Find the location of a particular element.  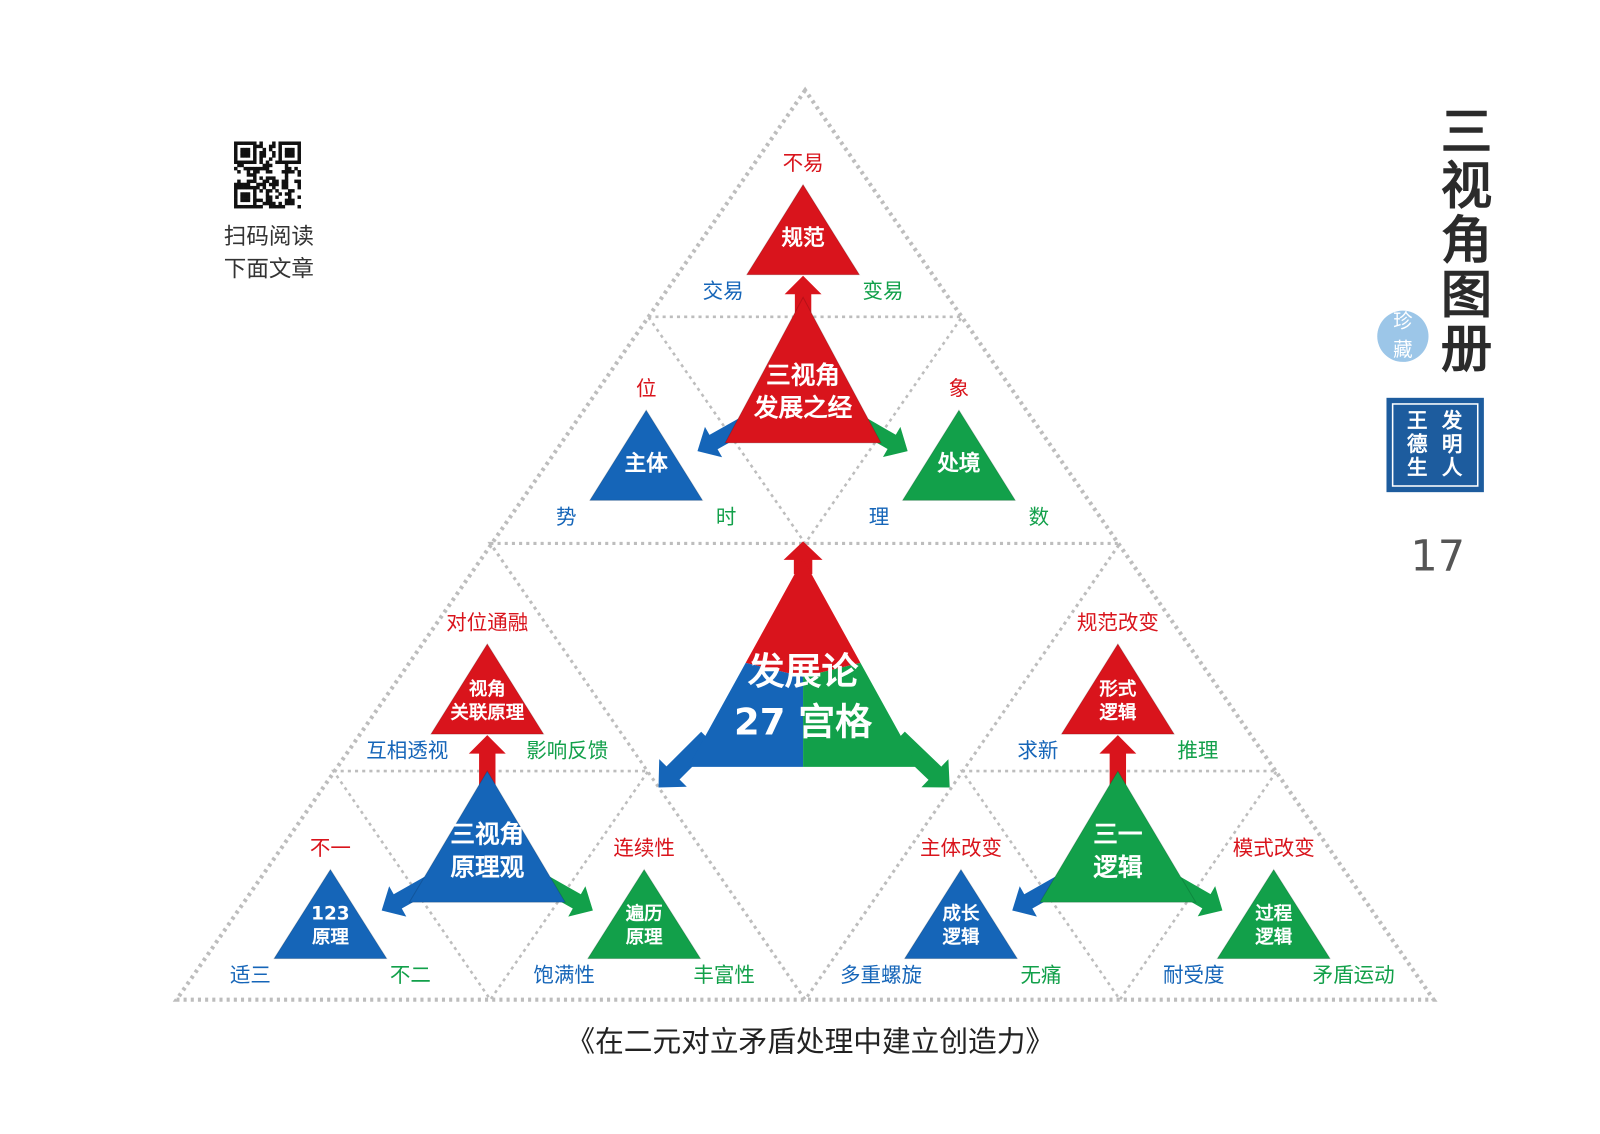

node-label: 过程 is located at coordinates (1273, 914).